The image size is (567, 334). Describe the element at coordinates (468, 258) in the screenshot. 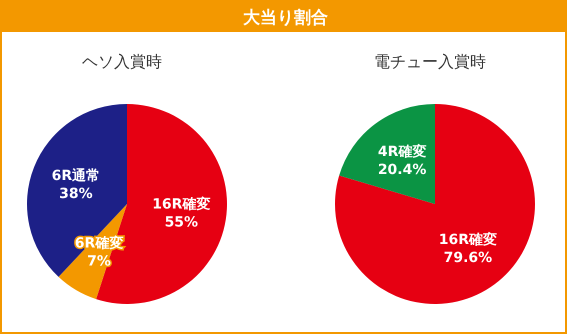

I see `data-label: 79.6%` at that location.